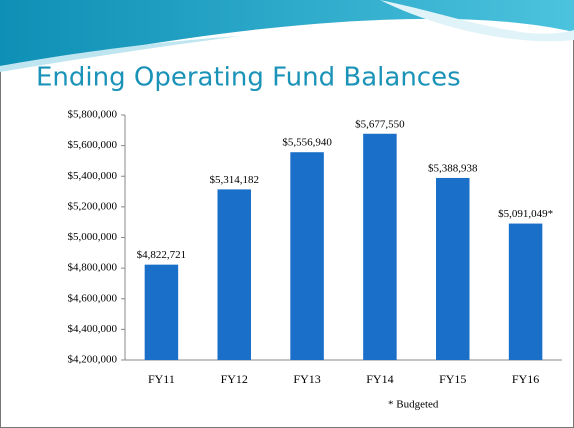 Image resolution: width=574 pixels, height=428 pixels. Describe the element at coordinates (93, 176) in the screenshot. I see `y-tick-label: $5,400,000` at that location.